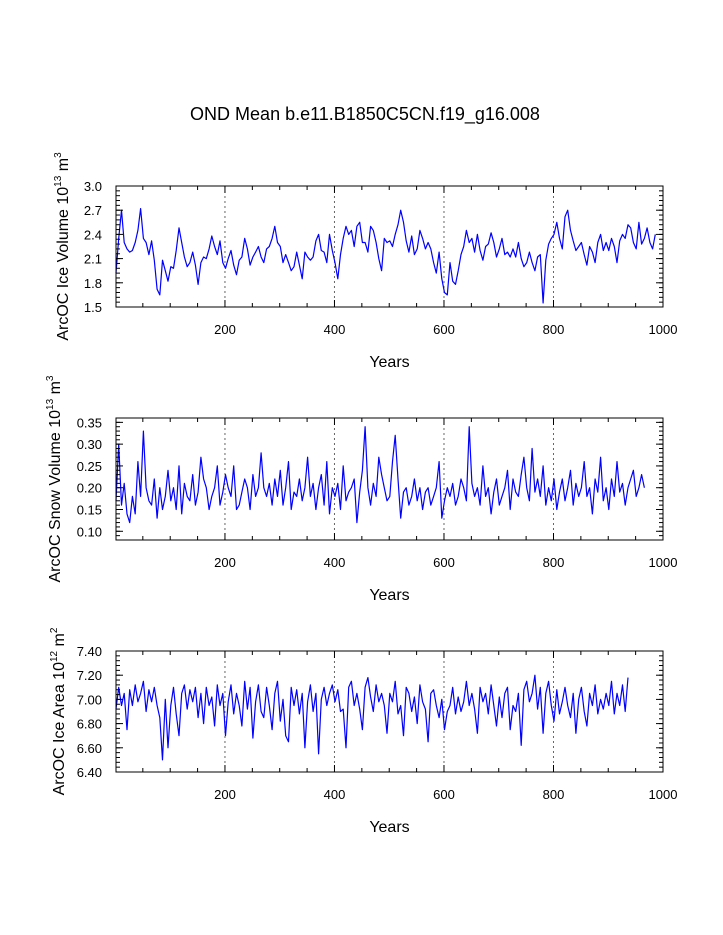 The height and width of the screenshot is (935, 723). I want to click on y-tick-label: 0.25, so click(89, 466).